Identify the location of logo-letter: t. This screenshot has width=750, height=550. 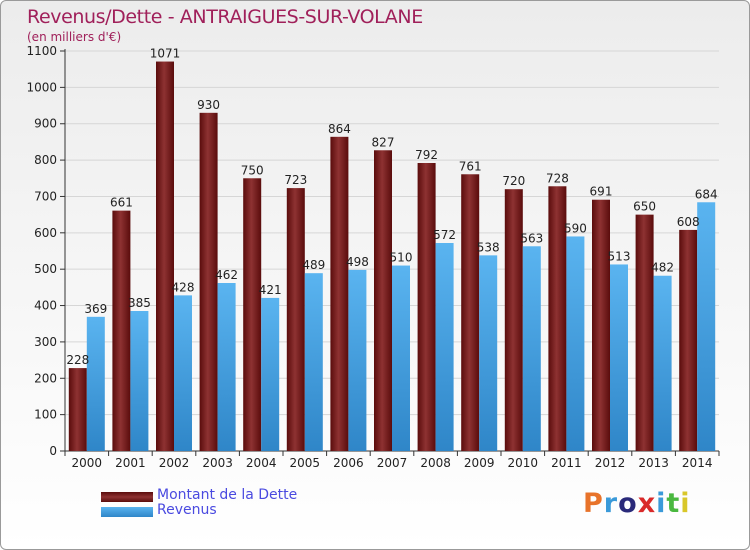
(673, 503).